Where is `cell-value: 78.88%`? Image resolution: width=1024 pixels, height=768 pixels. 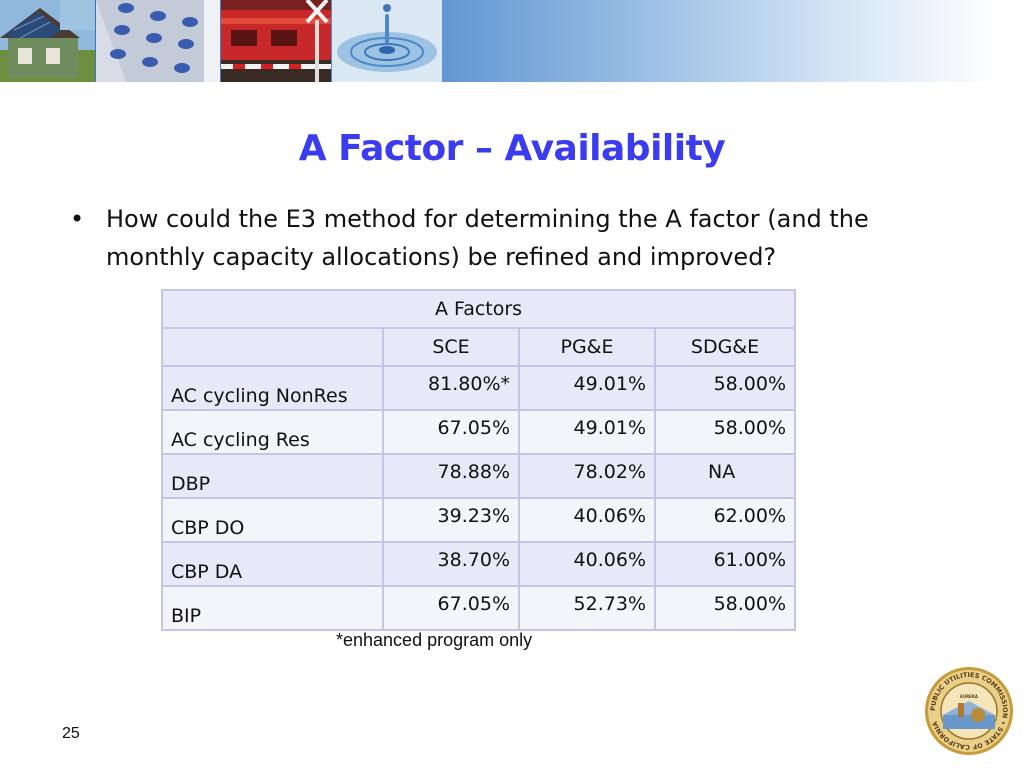
cell-value: 78.88% is located at coordinates (451, 476).